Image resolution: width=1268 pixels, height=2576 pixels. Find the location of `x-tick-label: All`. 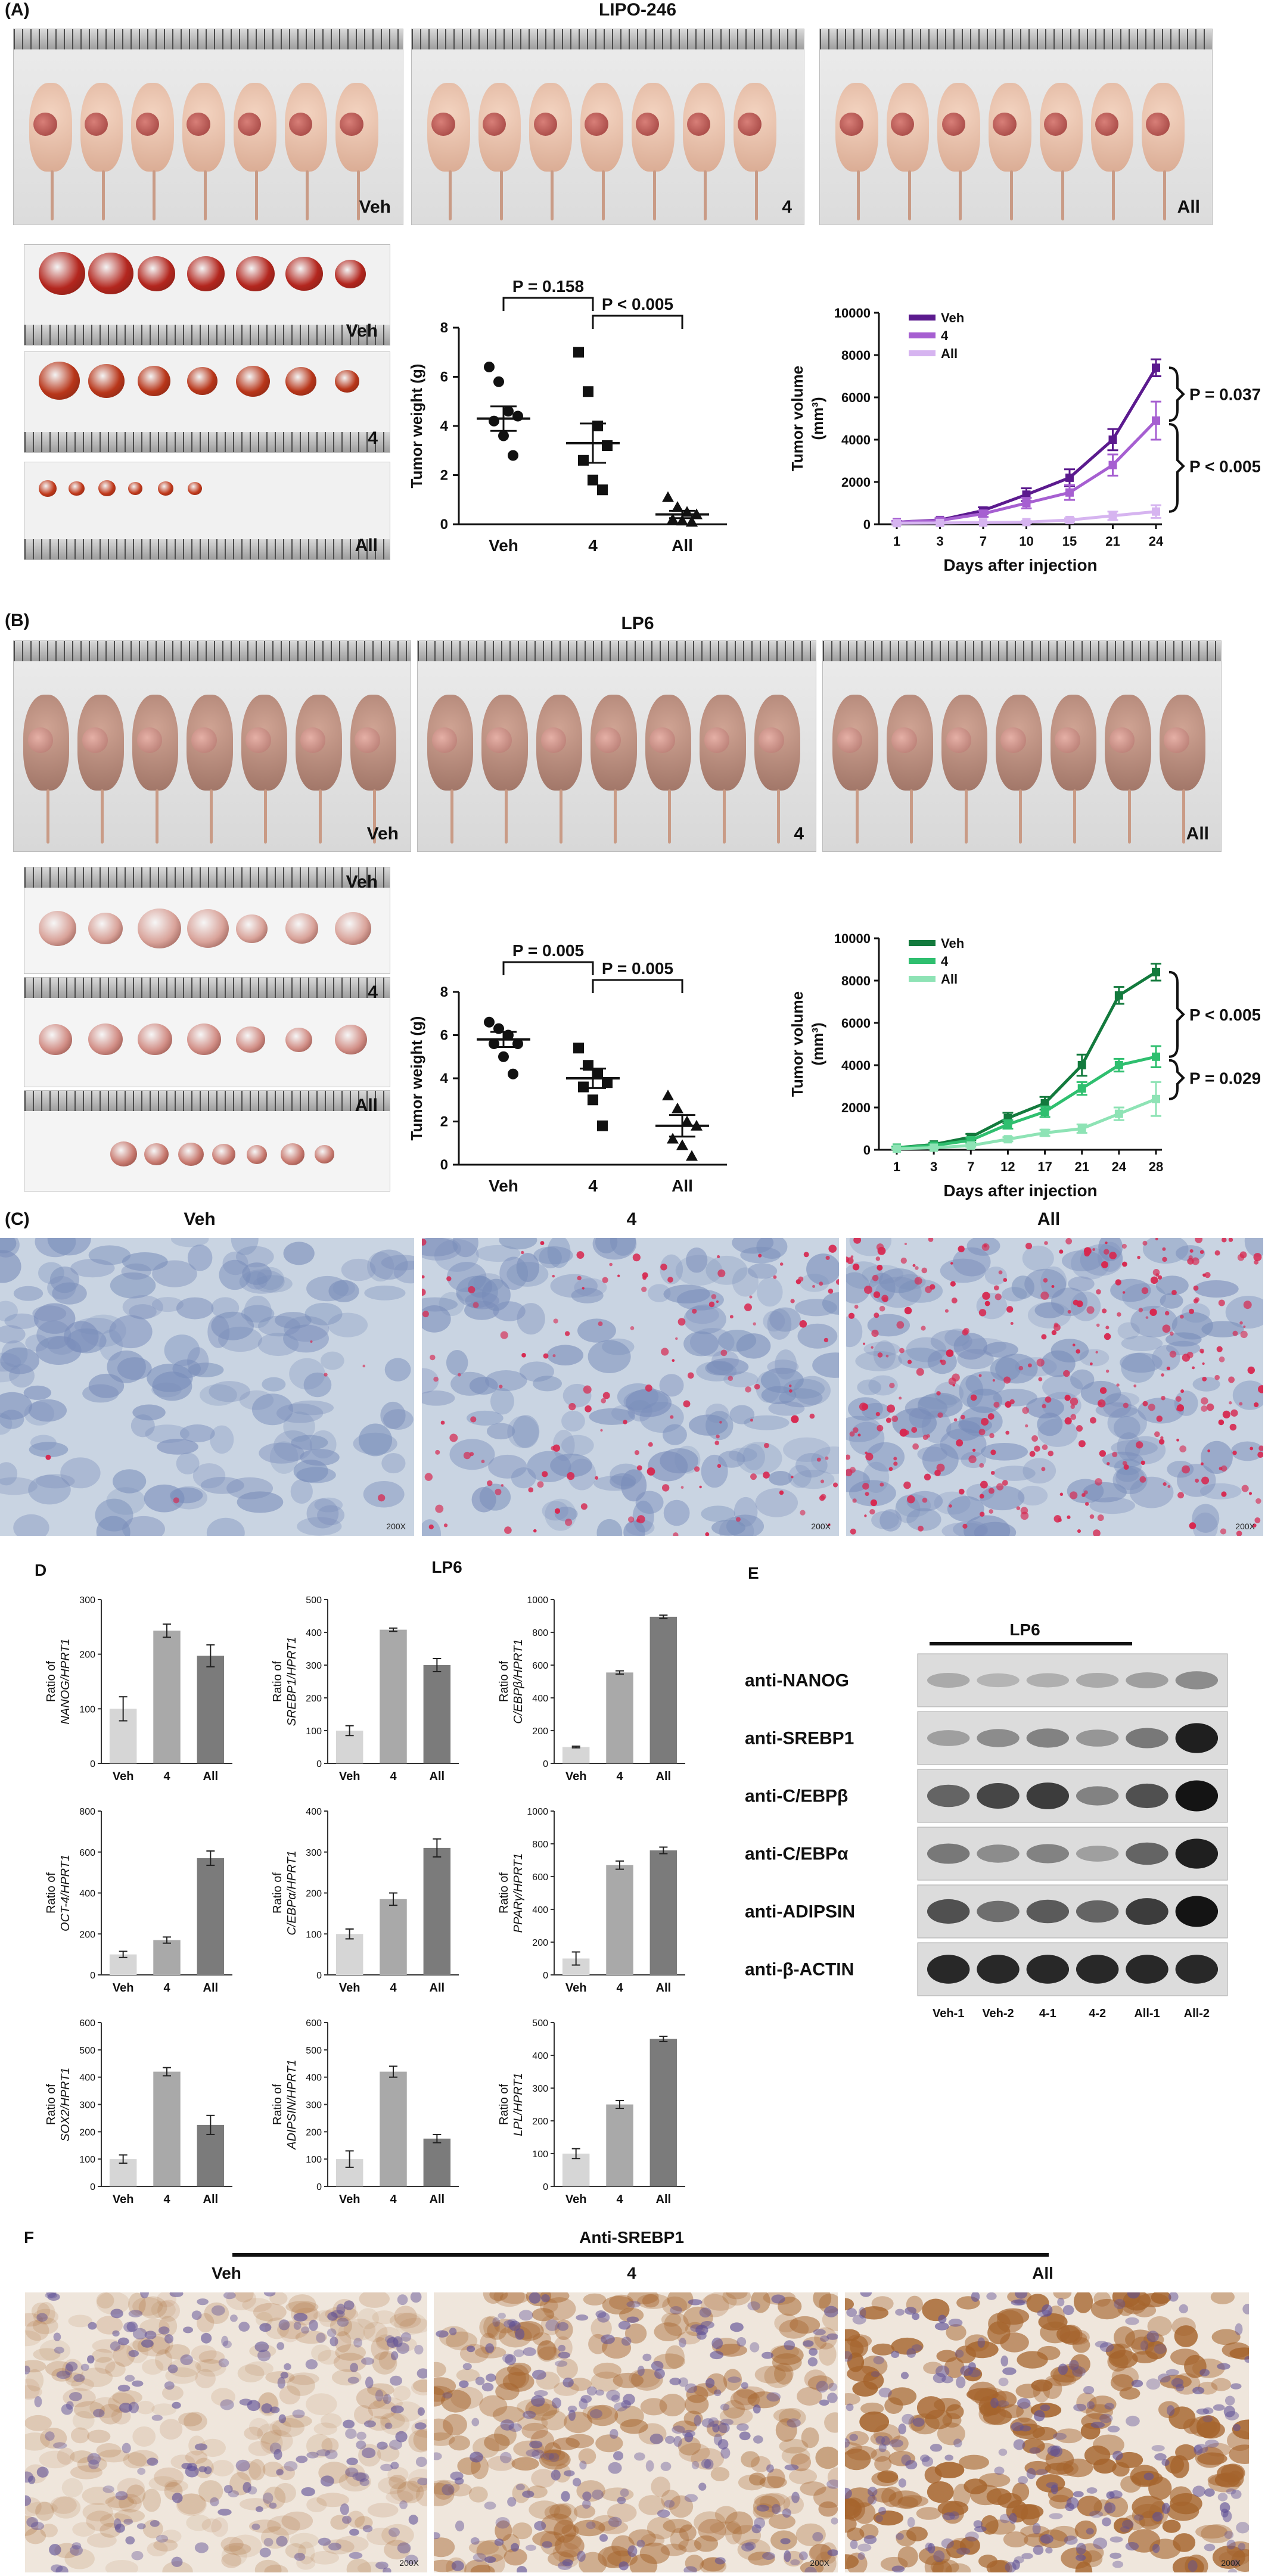

x-tick-label: All is located at coordinates (437, 1988).